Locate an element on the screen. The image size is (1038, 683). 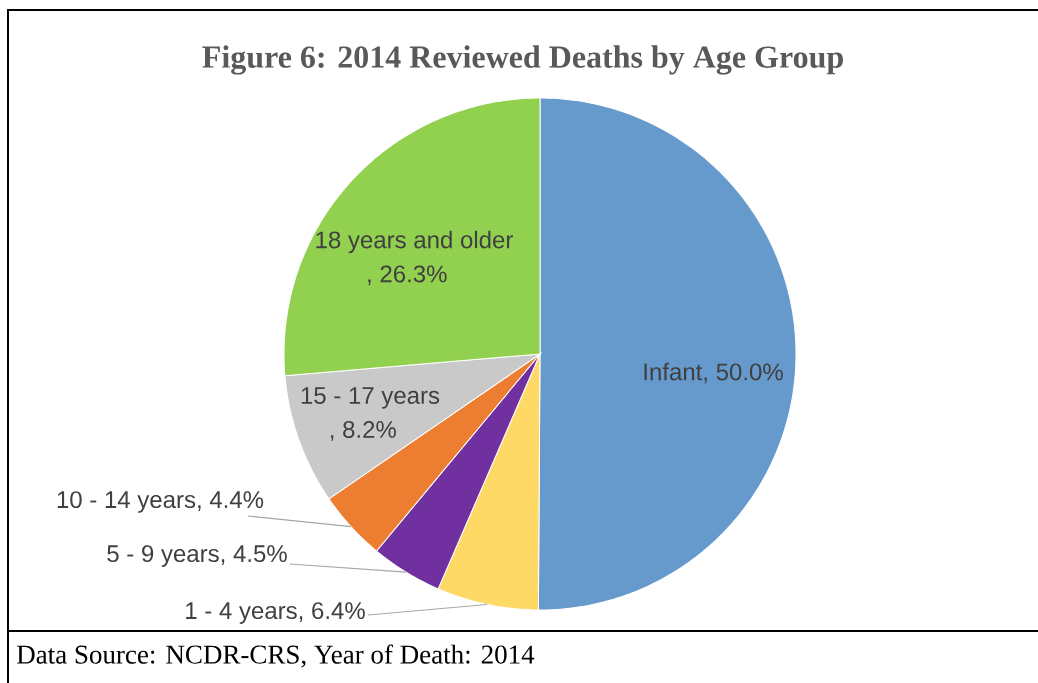
chart-title: Figure 6: 2014 Reviewed Deaths by Age Group is located at coordinates (522, 60).